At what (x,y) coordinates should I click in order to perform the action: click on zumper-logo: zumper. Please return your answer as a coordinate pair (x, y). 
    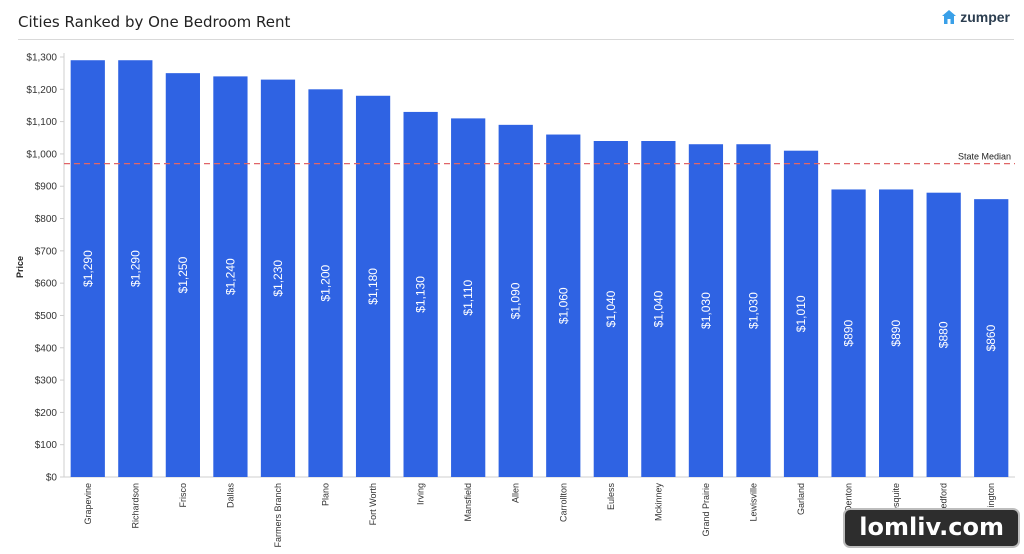
    Looking at the image, I should click on (975, 17).